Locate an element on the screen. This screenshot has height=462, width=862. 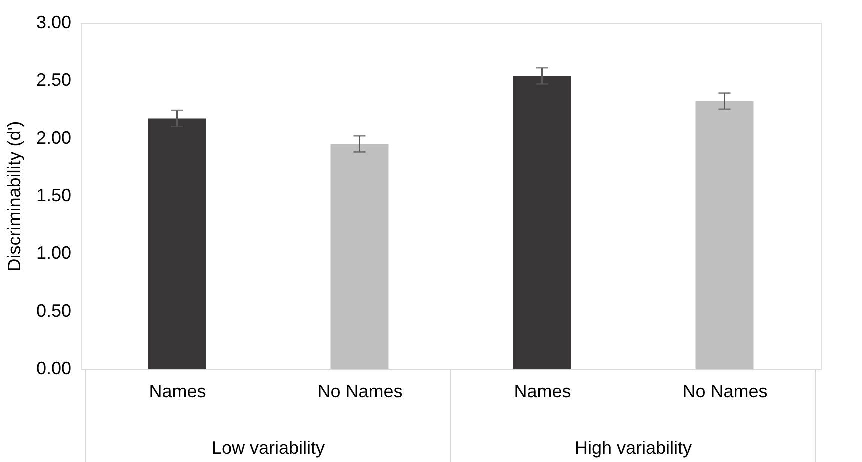
text: High variability is located at coordinates (633, 448).